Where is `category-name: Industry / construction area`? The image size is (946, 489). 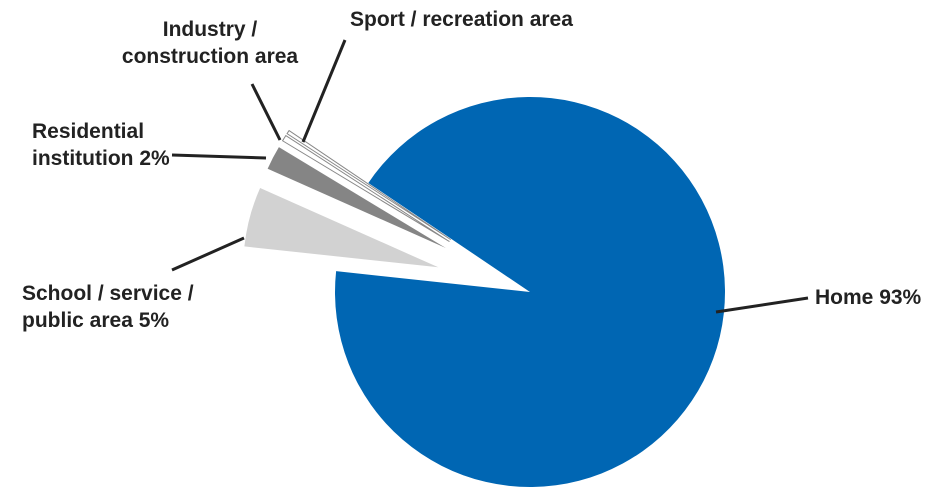 category-name: Industry / construction area is located at coordinates (210, 43).